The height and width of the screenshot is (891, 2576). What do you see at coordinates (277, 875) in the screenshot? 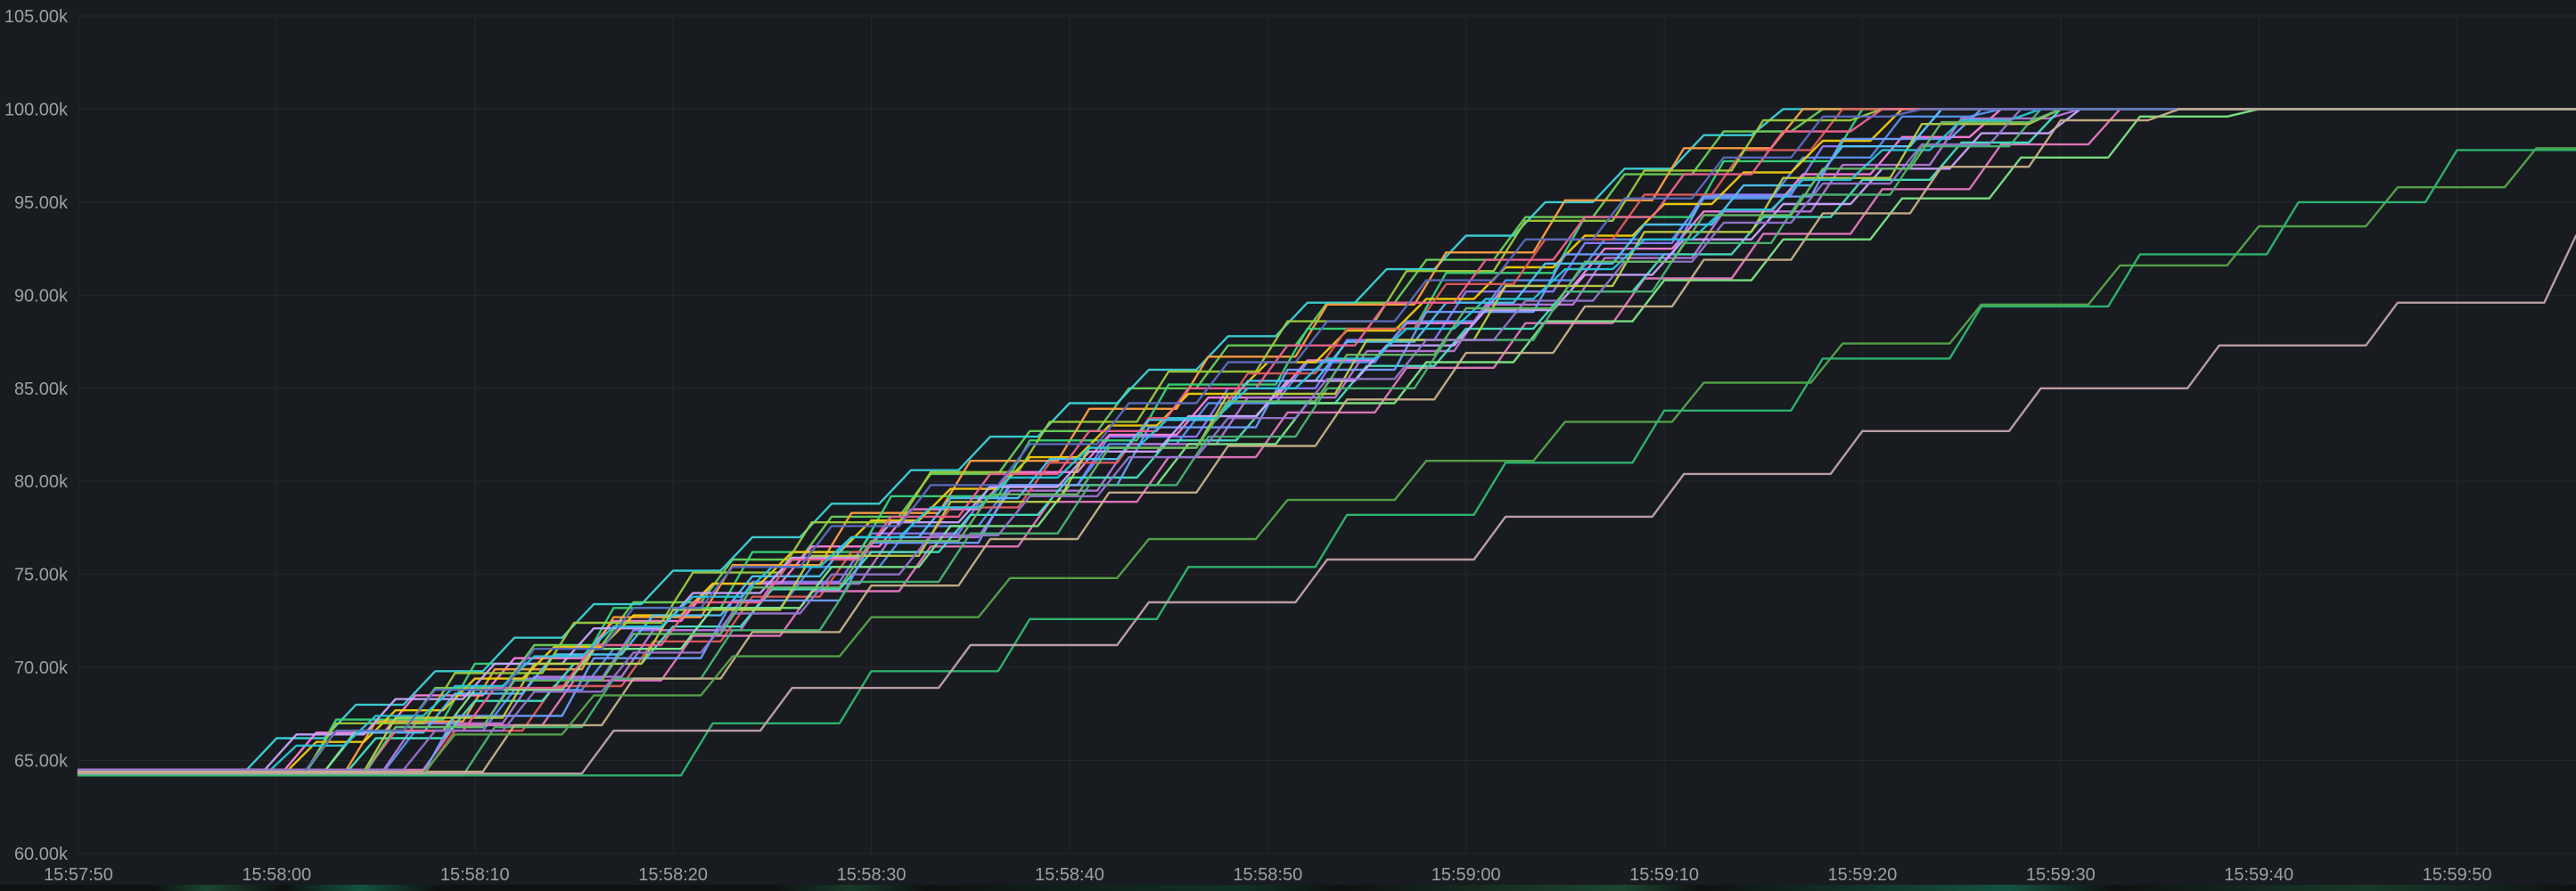
I see `x-axis-tick-label: 15:58:00` at bounding box center [277, 875].